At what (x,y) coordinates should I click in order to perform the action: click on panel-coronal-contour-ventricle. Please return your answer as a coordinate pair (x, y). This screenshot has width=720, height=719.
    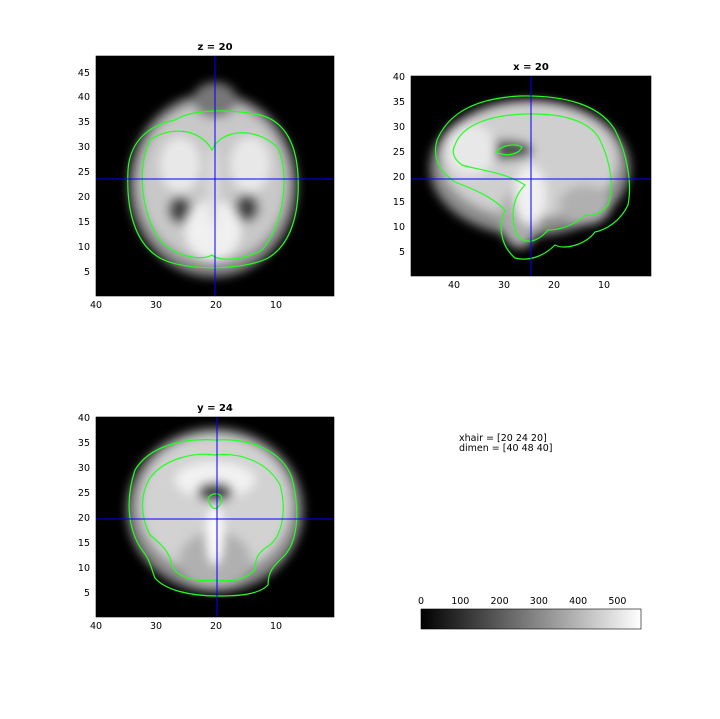
    Looking at the image, I should click on (215, 501).